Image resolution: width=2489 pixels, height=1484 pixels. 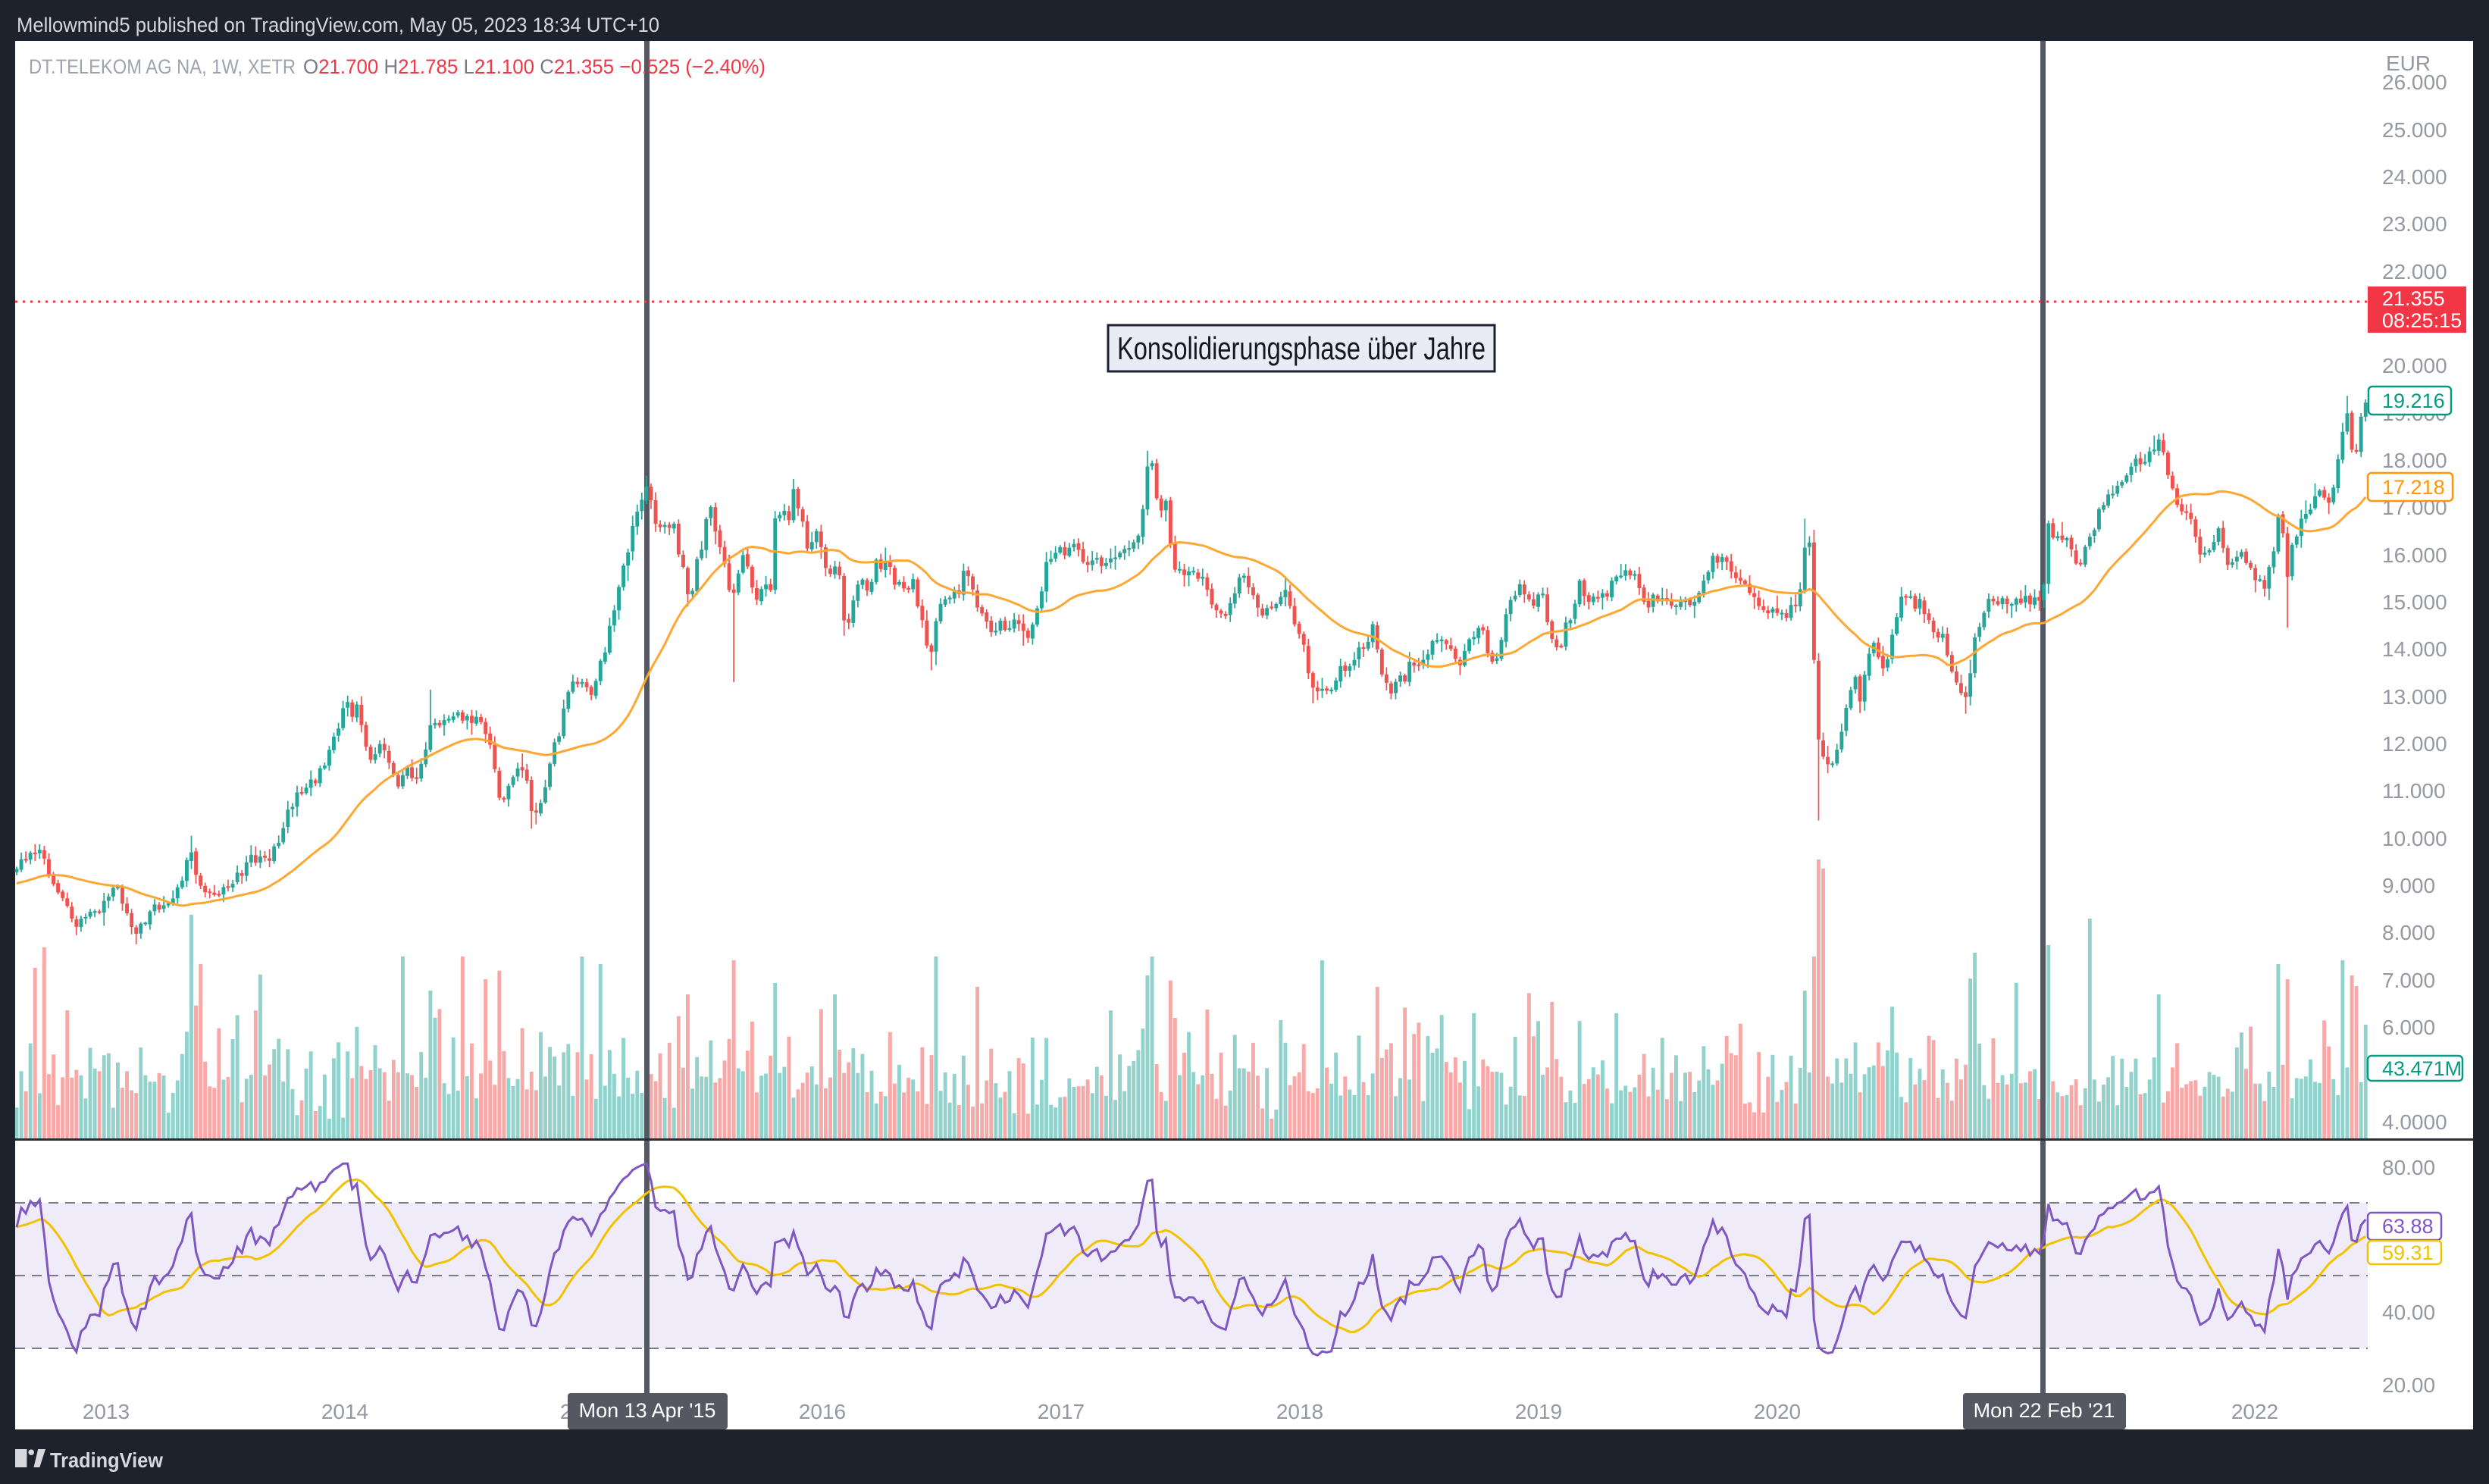 I want to click on svg-text: 26.000, so click(x=2414, y=82).